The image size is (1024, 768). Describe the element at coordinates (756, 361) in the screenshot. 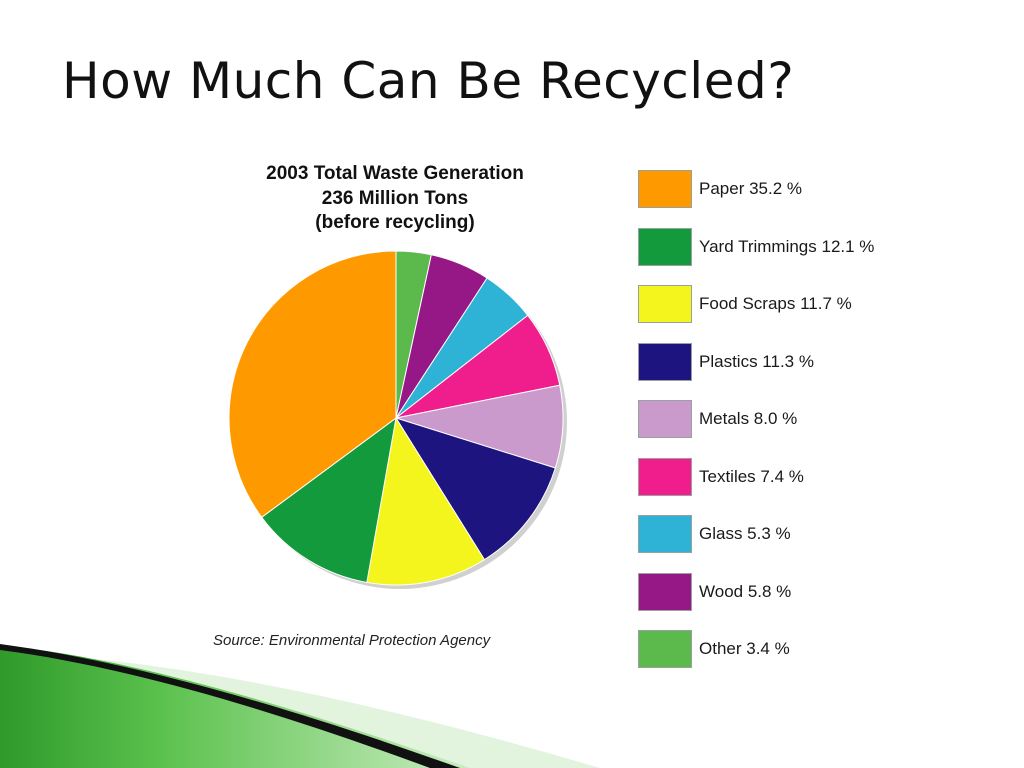

I see `legend-label-plastics: Plastics 11.3 %` at that location.